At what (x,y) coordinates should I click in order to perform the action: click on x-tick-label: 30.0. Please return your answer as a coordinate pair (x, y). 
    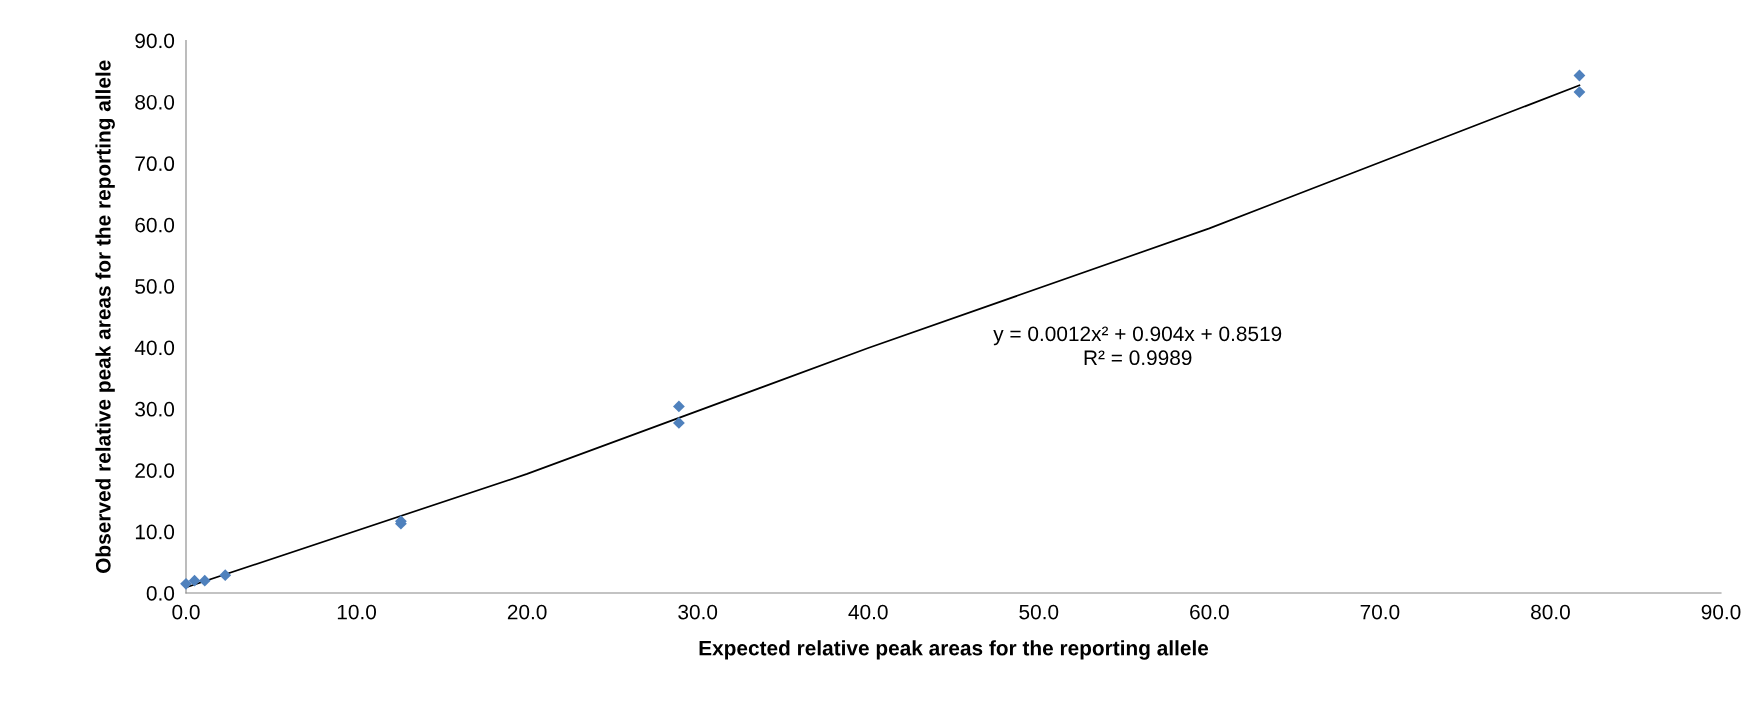
    Looking at the image, I should click on (698, 612).